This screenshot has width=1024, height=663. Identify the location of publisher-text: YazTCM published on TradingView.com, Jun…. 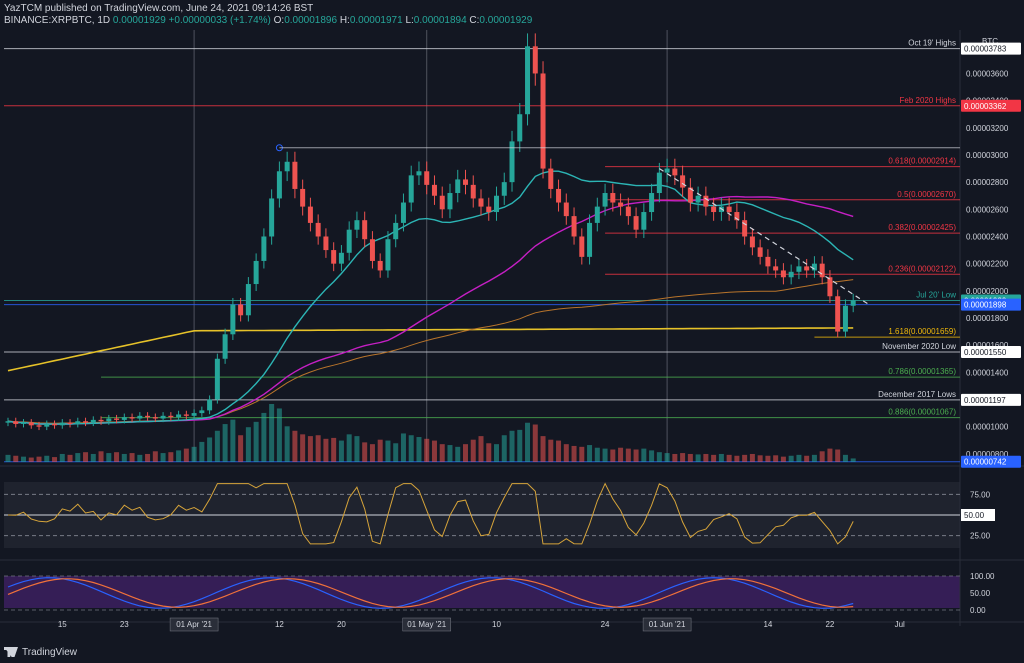
(159, 8).